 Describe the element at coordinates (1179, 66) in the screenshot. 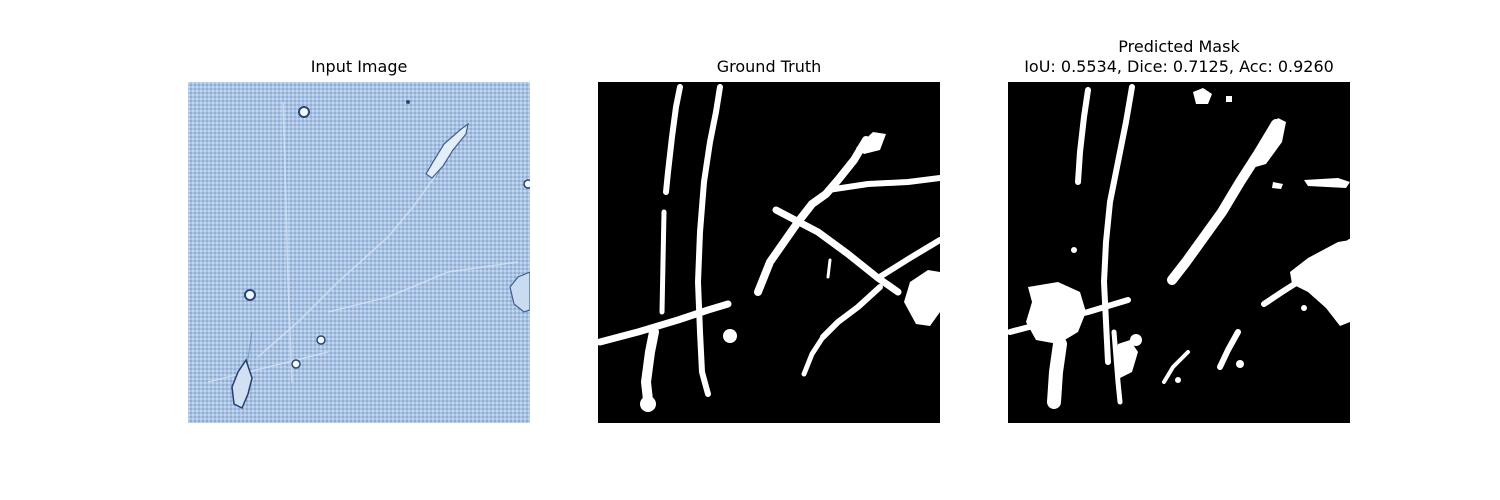

I see `predicted-mask-metrics: IoU: 0.5534, Dice: 0.7125, Acc: 0.9260` at that location.